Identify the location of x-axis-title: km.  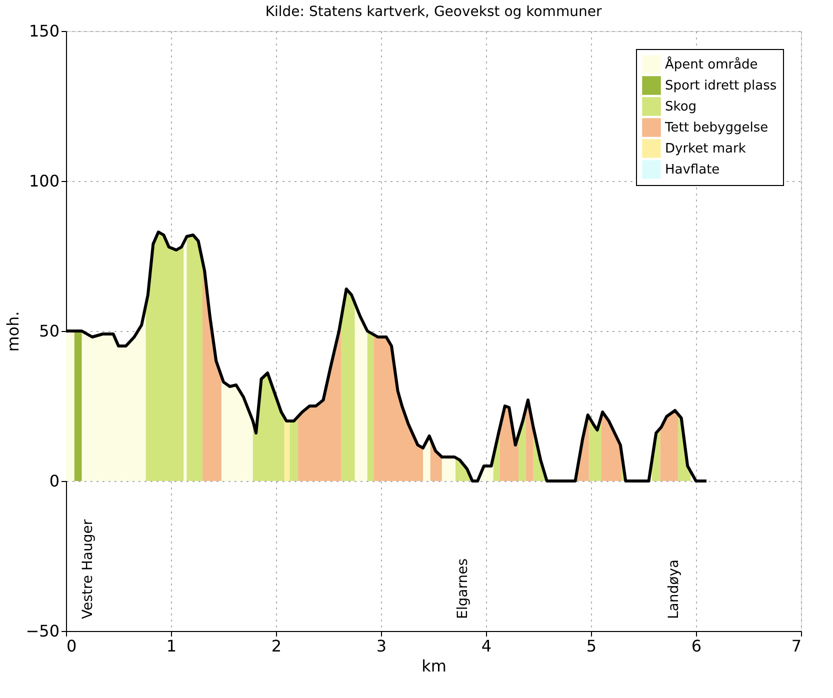
(434, 666).